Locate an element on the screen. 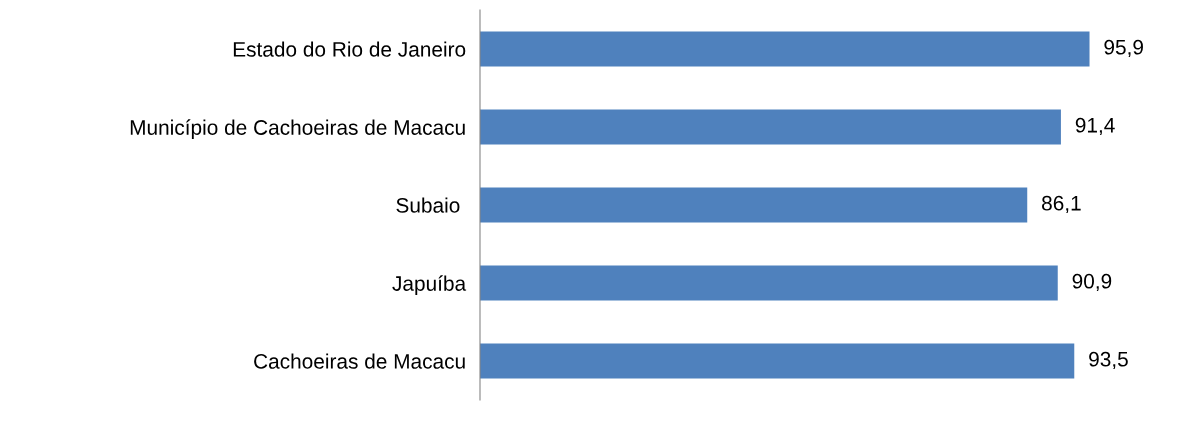  data-label: 95,9 is located at coordinates (1123, 48).